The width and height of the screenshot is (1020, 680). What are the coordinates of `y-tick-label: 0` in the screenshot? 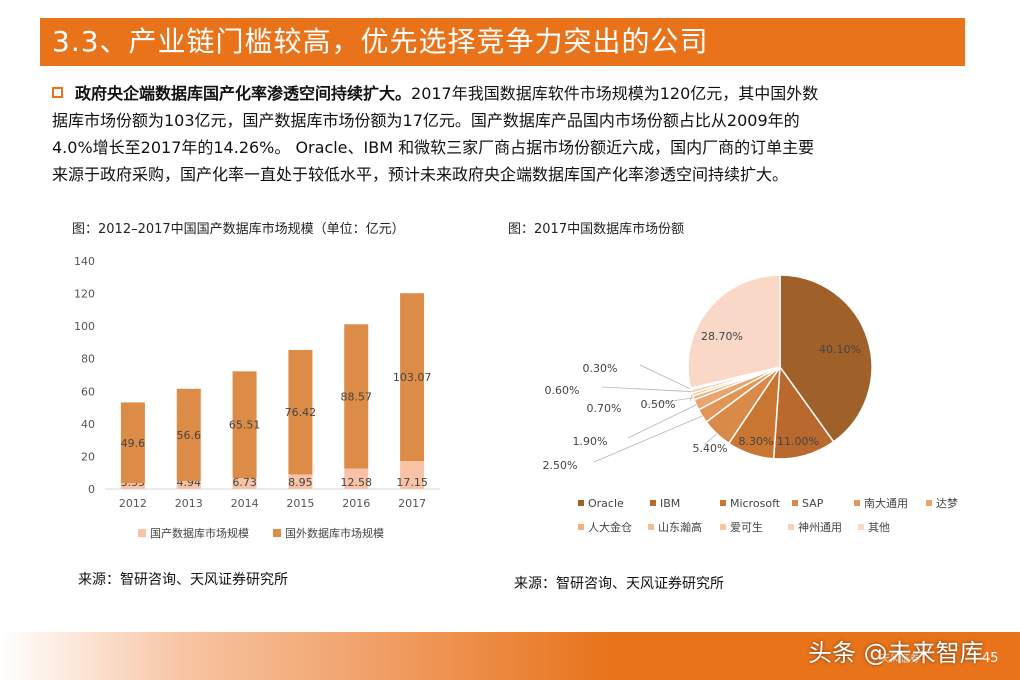 It's located at (91, 489).